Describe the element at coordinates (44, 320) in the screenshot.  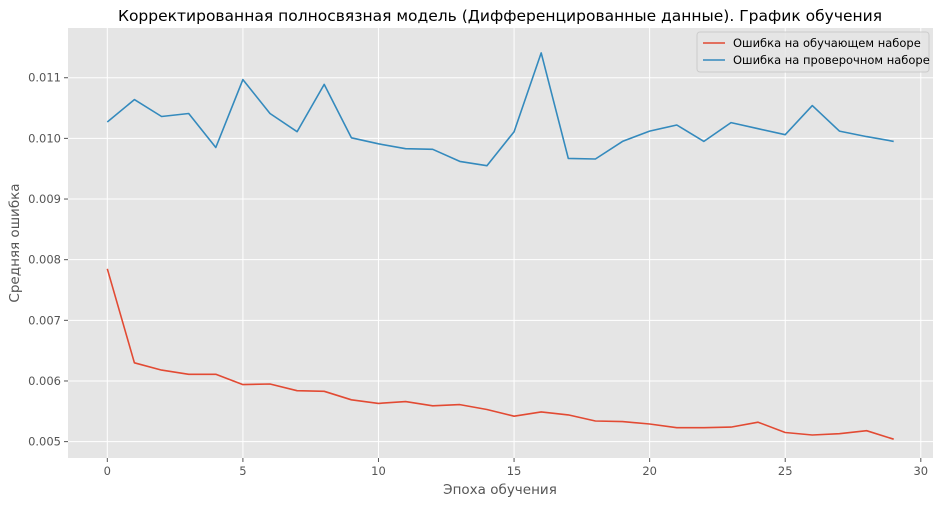
I see `y-tick-label: 0.007` at that location.